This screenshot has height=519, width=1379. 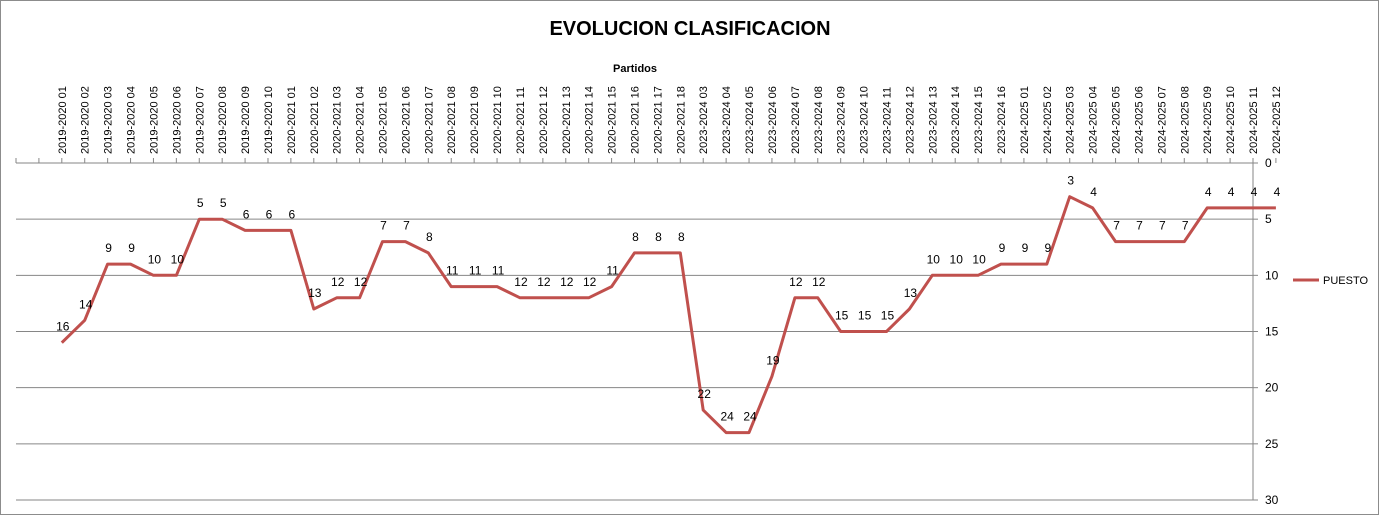 What do you see at coordinates (315, 120) in the screenshot?
I see `x-tick-label: 2020-2021 02` at bounding box center [315, 120].